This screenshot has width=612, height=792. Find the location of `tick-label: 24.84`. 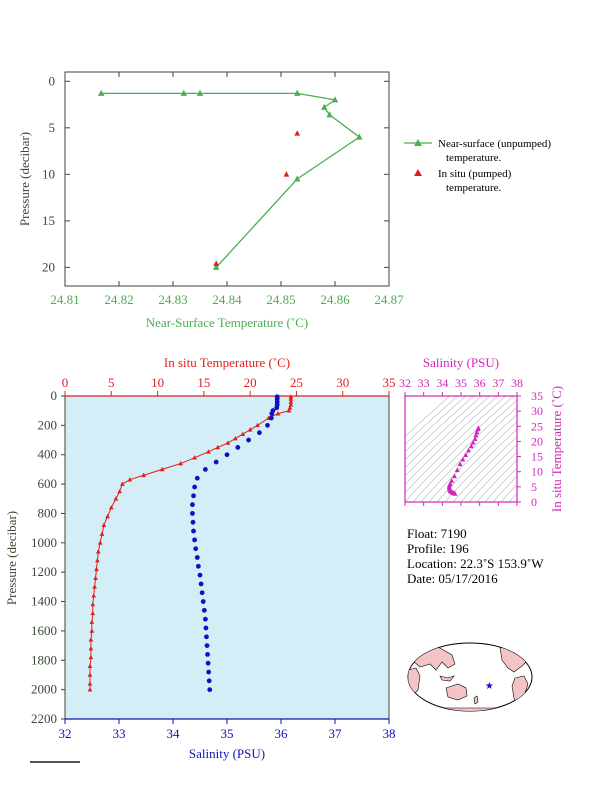

tick-label: 24.84 is located at coordinates (227, 299).